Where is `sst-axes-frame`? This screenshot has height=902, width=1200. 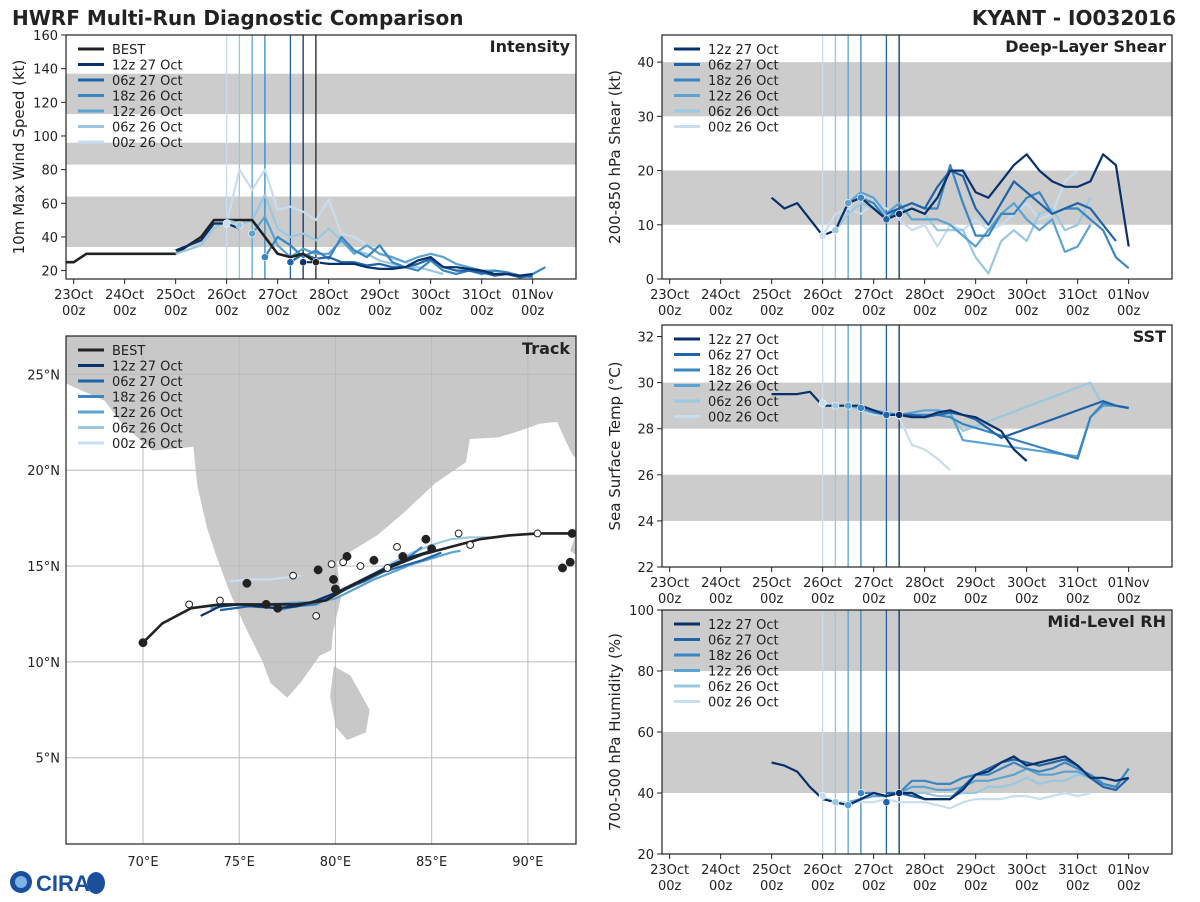
sst-axes-frame is located at coordinates (917, 446).